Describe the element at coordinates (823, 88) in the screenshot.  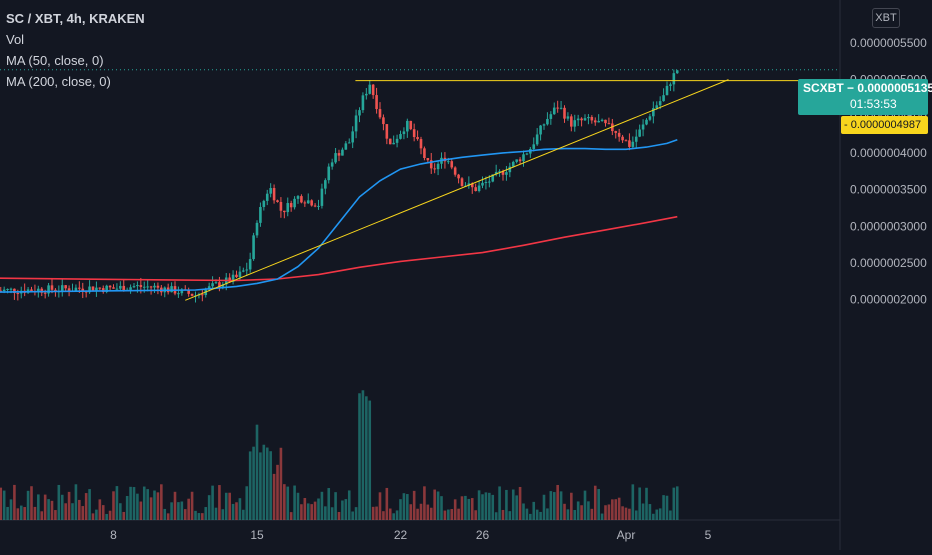
I see `current-price-symbol: SCXBT` at that location.